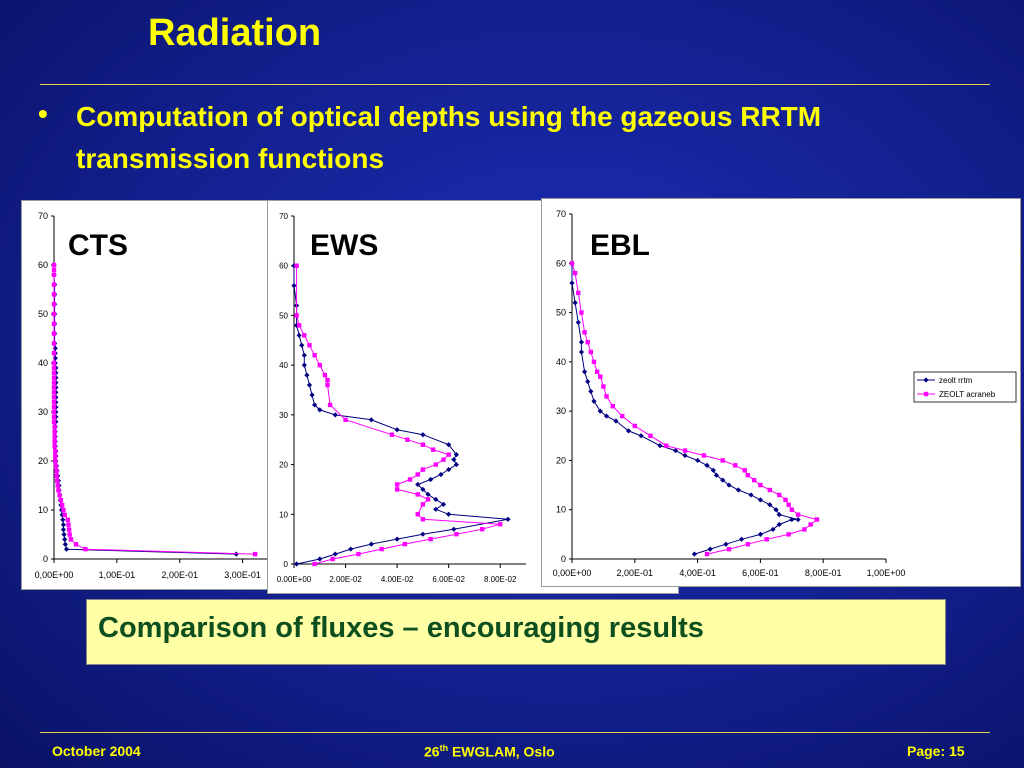 Image resolution: width=1024 pixels, height=768 pixels. I want to click on chart-label: EBL, so click(620, 245).